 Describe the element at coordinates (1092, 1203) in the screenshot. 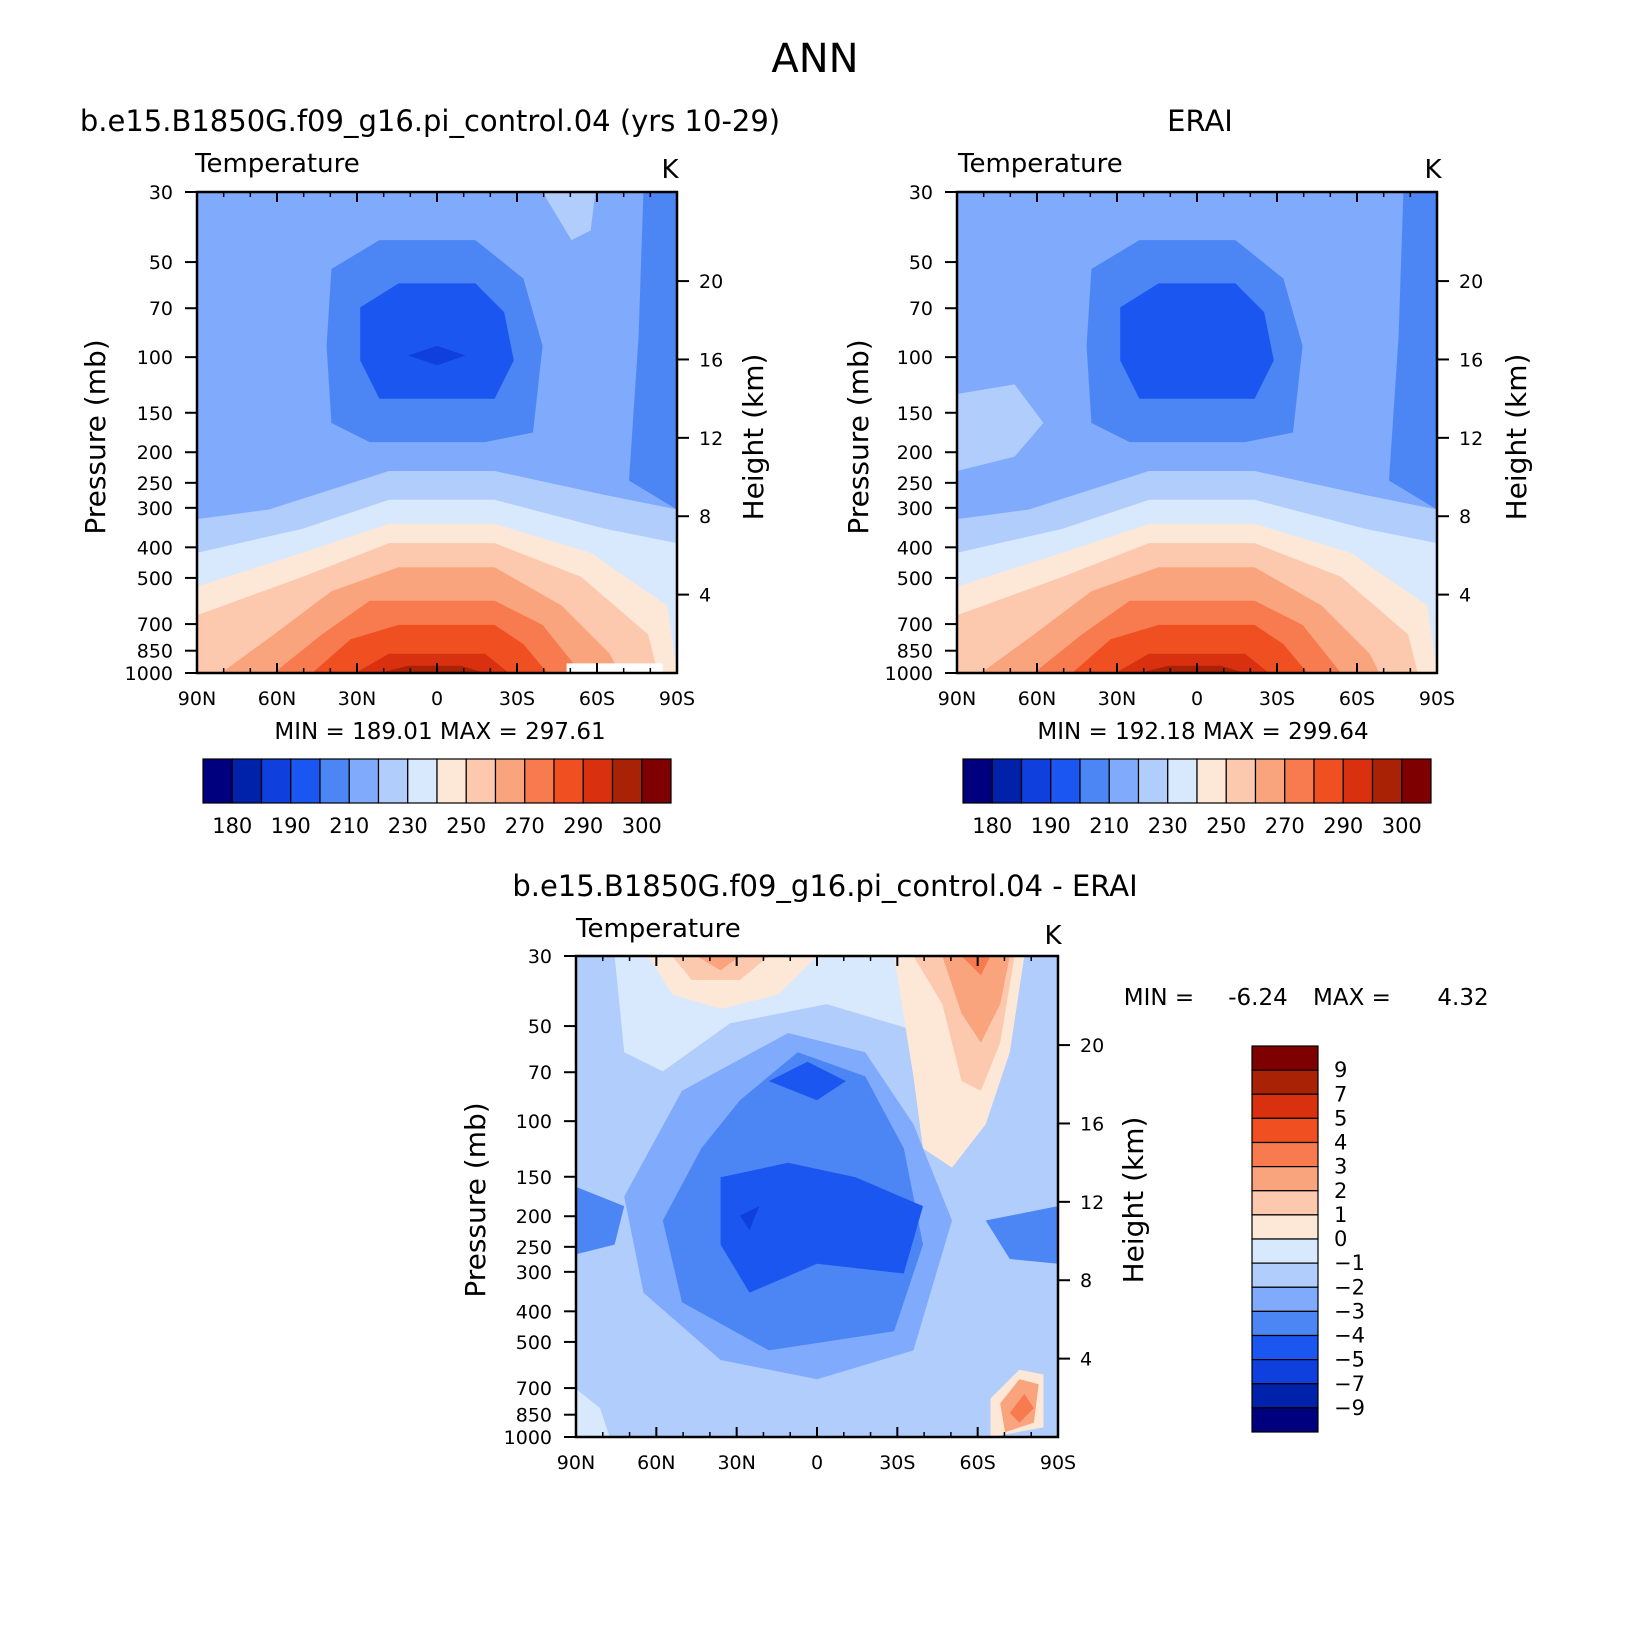

I see `y-right-tick-label: 12` at that location.